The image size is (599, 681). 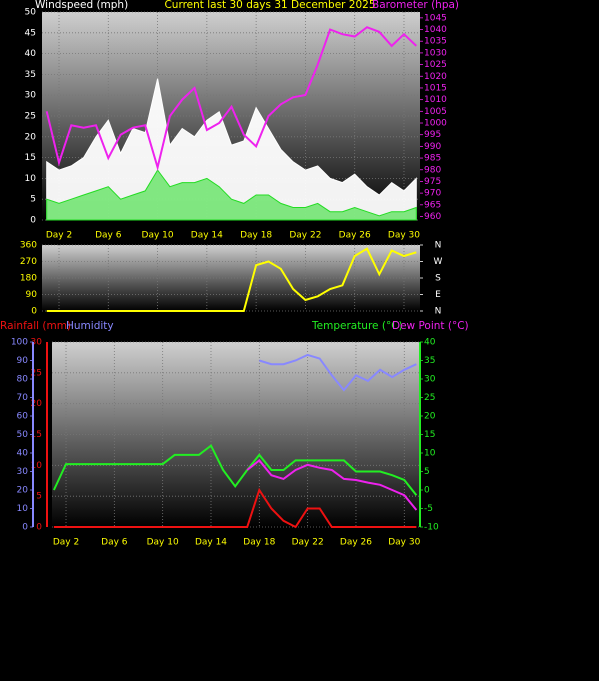 What do you see at coordinates (23, 417) in the screenshot?
I see `y-tick-label: 60` at bounding box center [23, 417].